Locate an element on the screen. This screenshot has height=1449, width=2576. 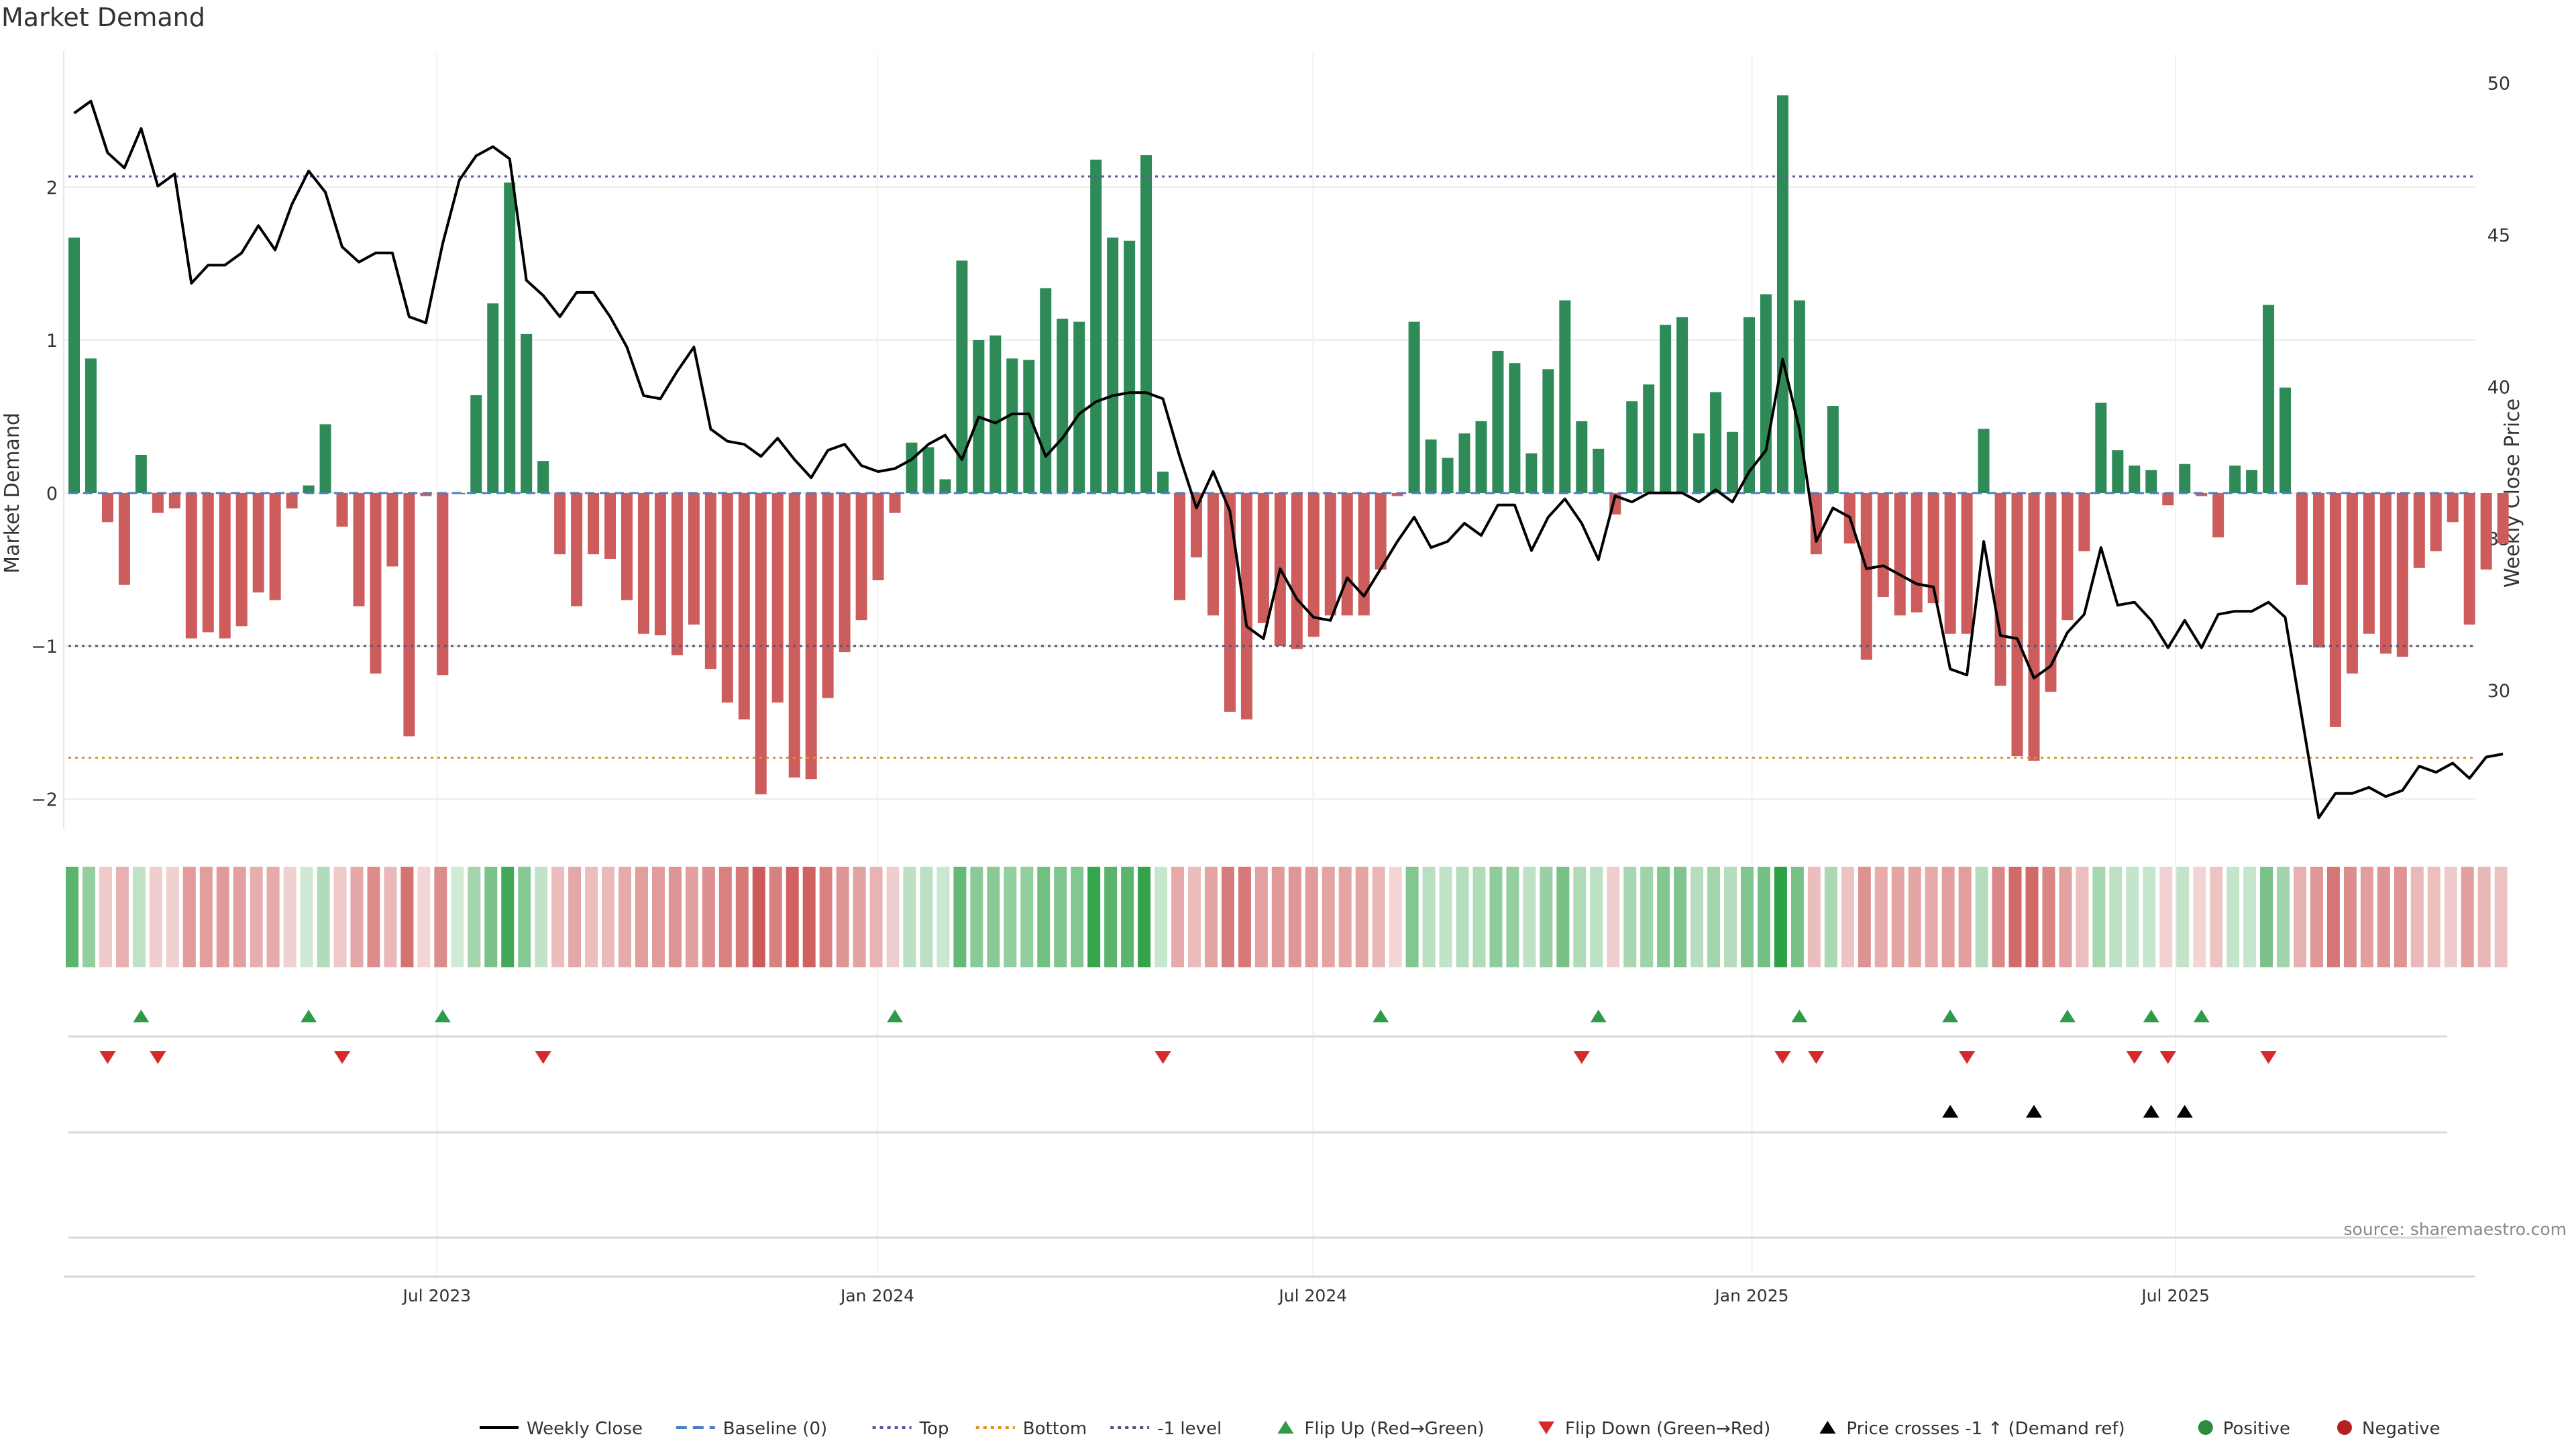
legend-label: Baseline (0) is located at coordinates (775, 1429).